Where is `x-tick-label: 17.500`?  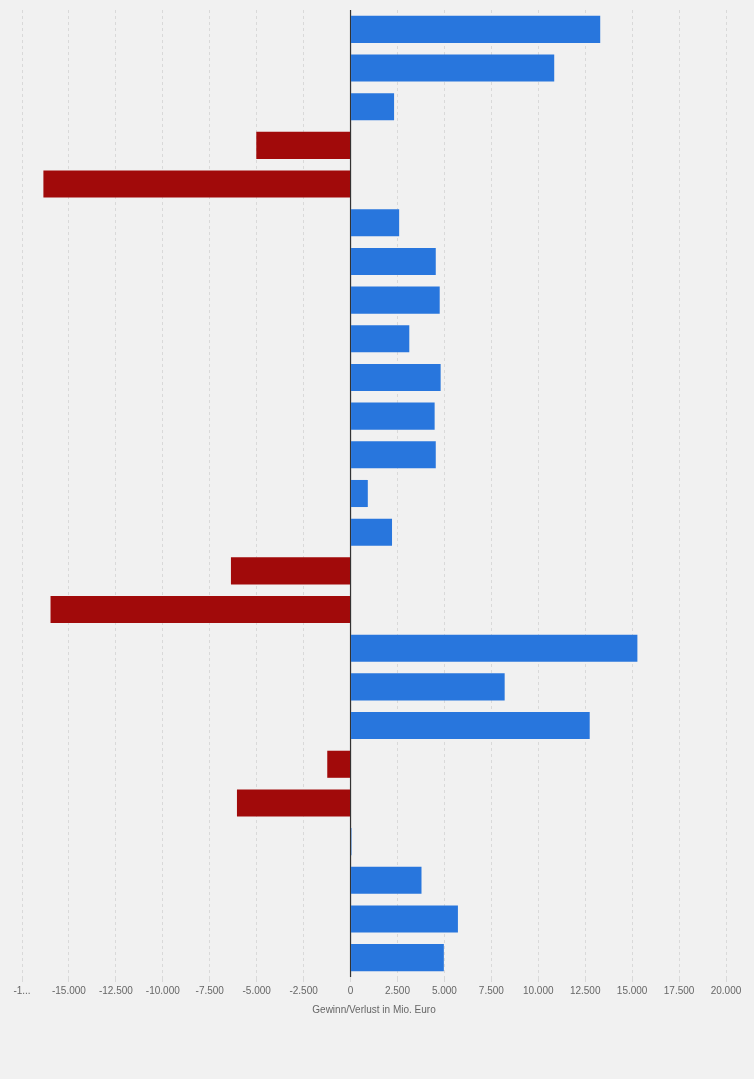 x-tick-label: 17.500 is located at coordinates (679, 990).